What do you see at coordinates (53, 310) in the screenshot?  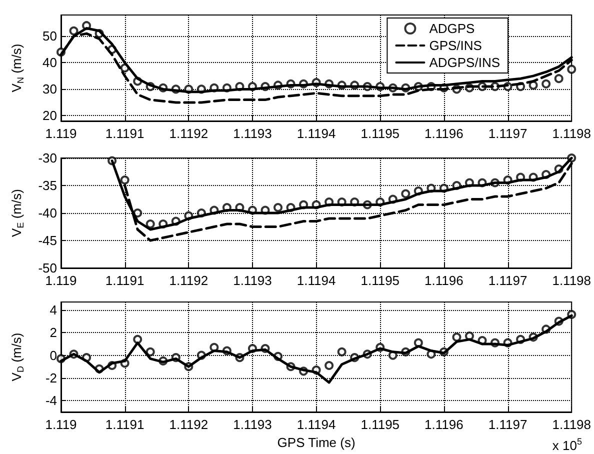 I see `y-tick-label: 4` at bounding box center [53, 310].